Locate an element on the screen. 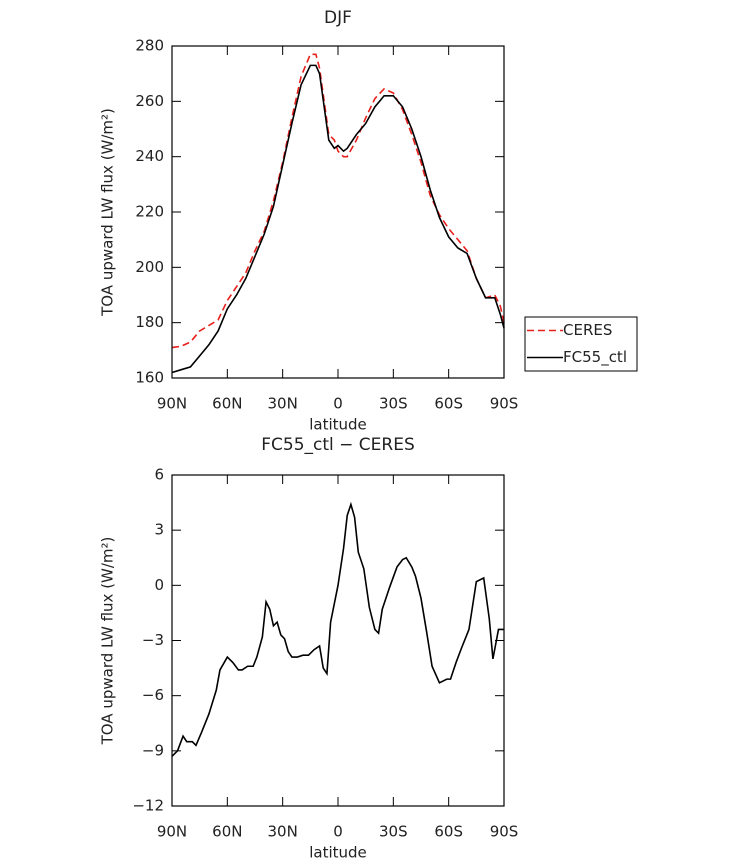 The height and width of the screenshot is (866, 733). legend-label: CERES is located at coordinates (587, 330).